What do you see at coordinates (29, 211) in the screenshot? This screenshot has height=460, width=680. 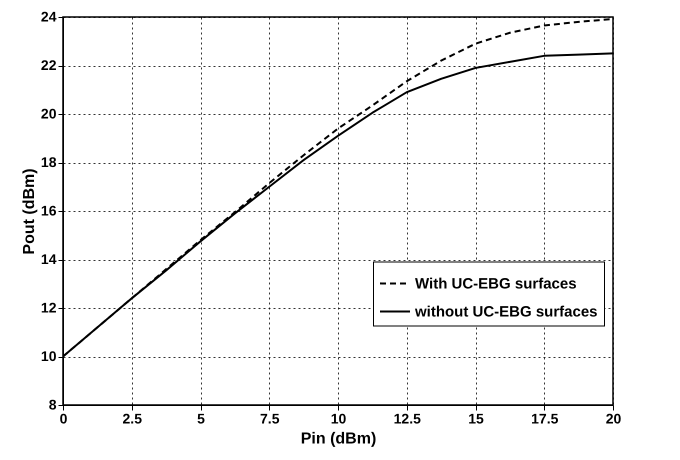 I see `y-axis-title: Pout (dBm)` at bounding box center [29, 211].